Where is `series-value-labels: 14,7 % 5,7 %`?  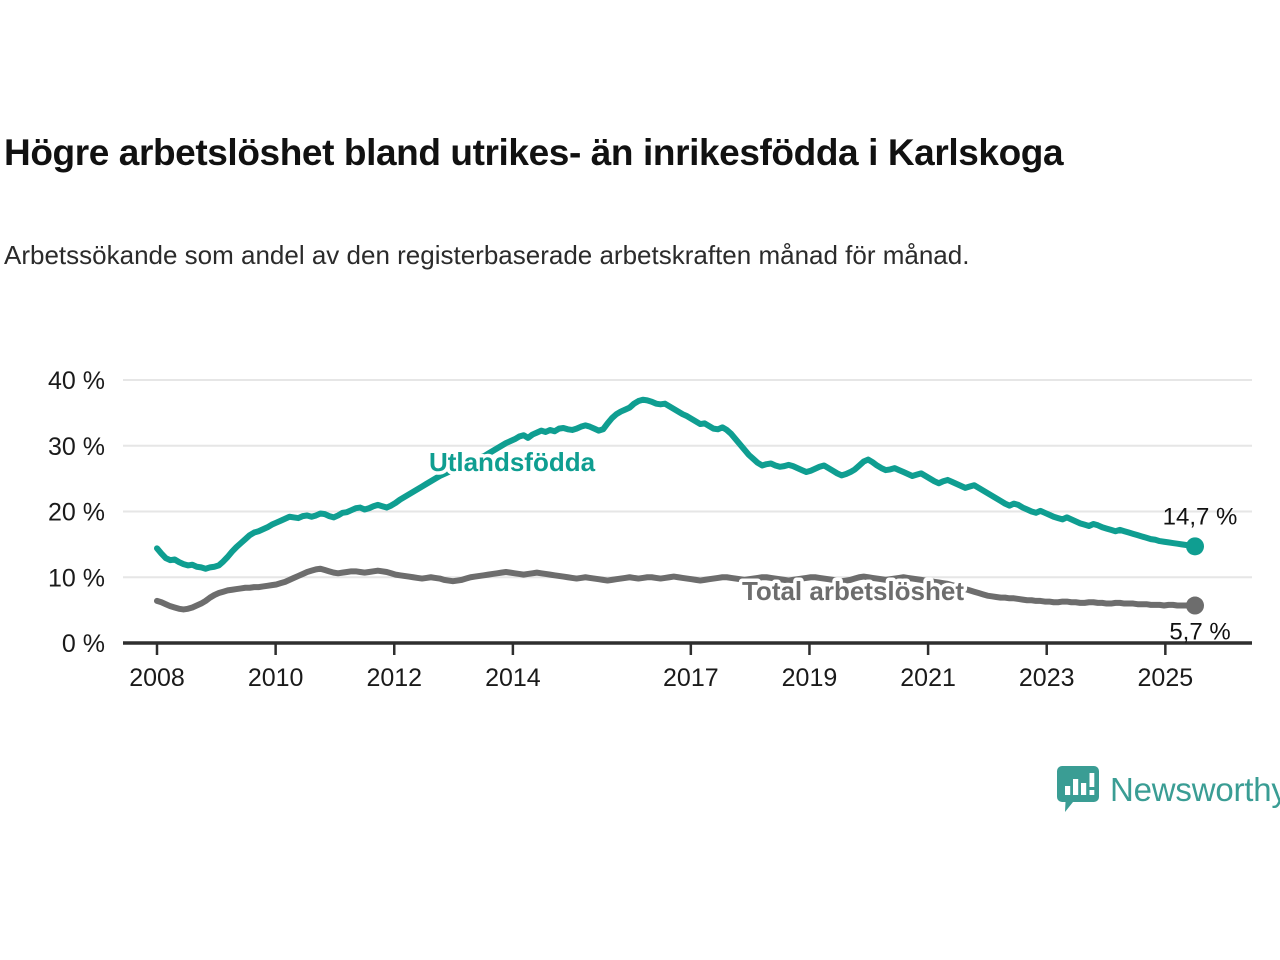 series-value-labels: 14,7 % 5,7 % is located at coordinates (1200, 574).